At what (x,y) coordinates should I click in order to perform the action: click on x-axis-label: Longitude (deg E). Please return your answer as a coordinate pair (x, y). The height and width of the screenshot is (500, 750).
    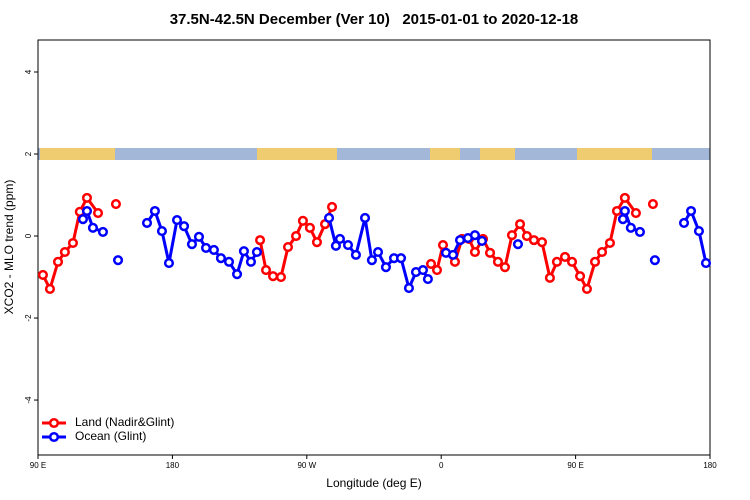
    Looking at the image, I should click on (373, 483).